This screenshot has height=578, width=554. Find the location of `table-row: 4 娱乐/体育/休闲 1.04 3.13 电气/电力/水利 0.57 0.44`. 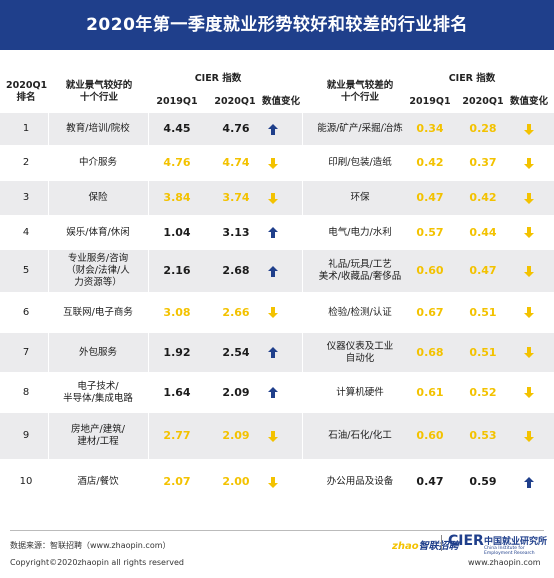

table-row: 4 娱乐/体育/休闲 1.04 3.13 电气/电力/水利 0.57 0.44 is located at coordinates (277, 232).